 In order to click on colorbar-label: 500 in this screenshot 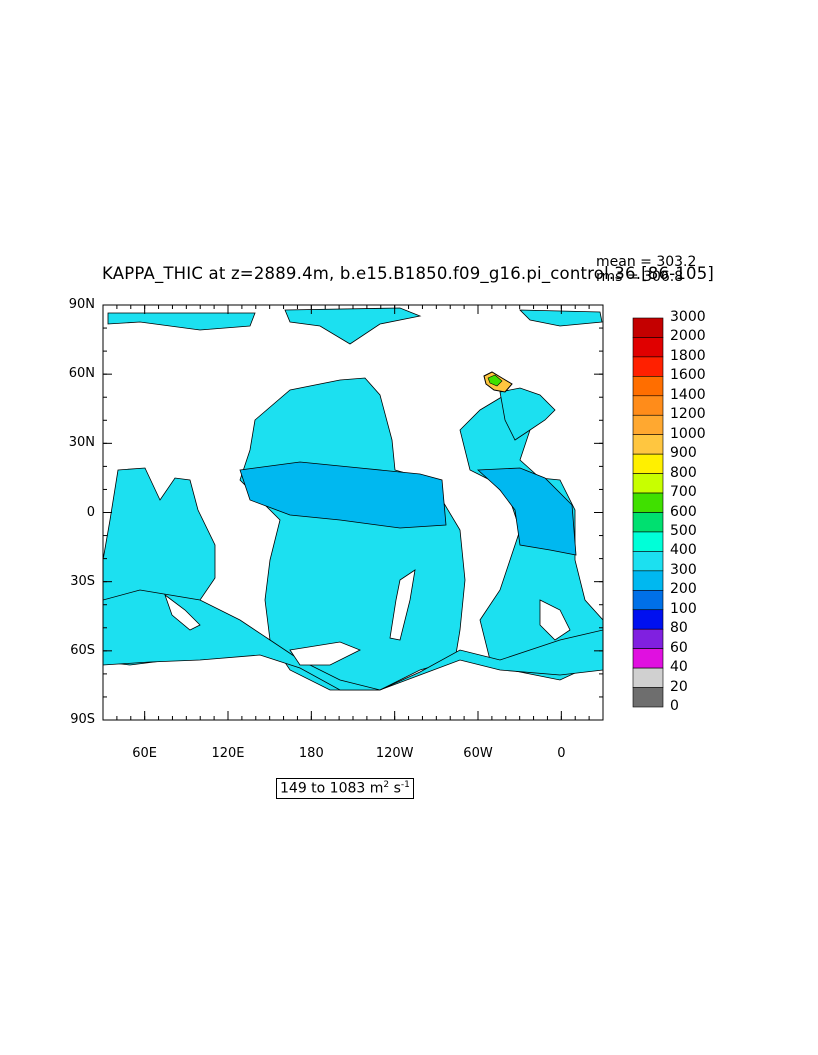, I will do `click(683, 530)`.